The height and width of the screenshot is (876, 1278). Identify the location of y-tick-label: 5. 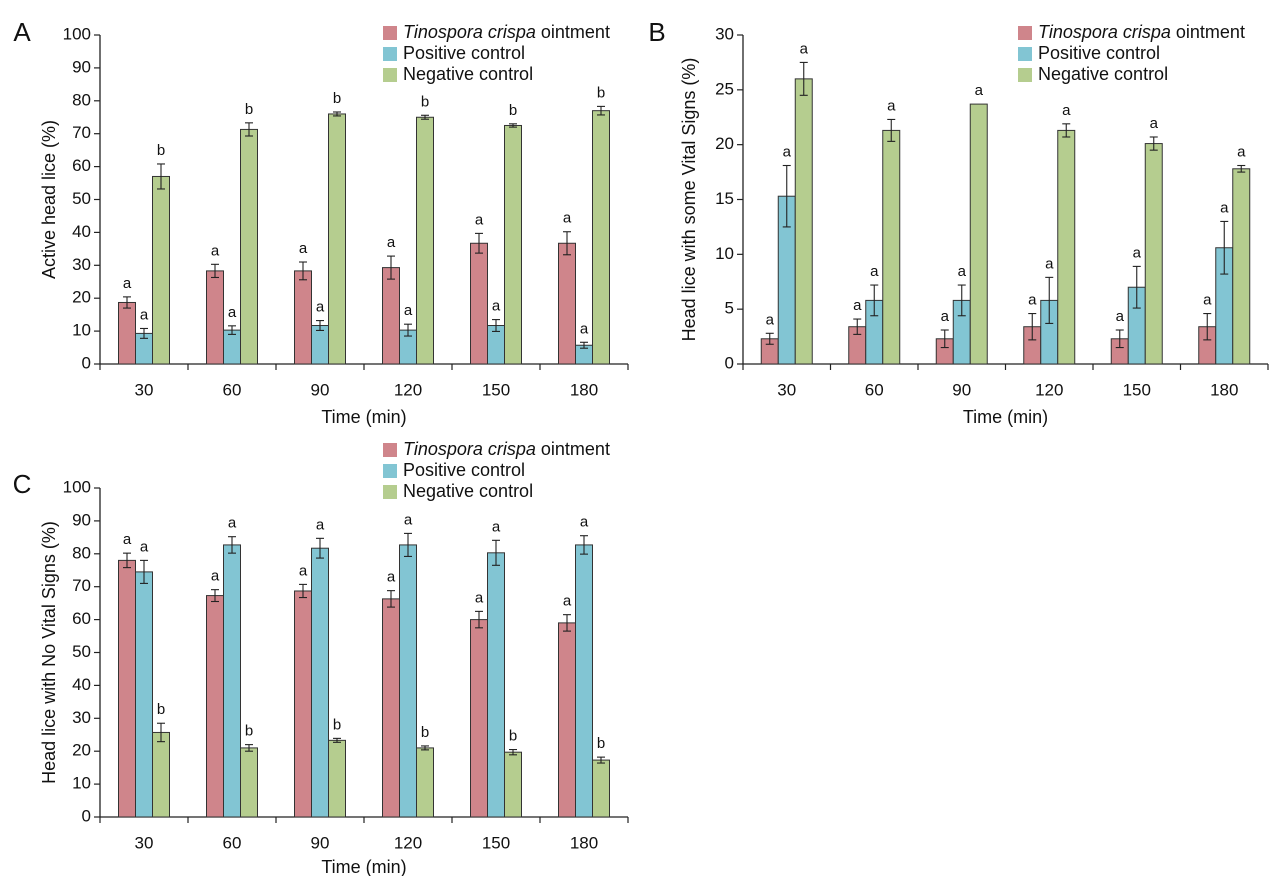
(729, 308).